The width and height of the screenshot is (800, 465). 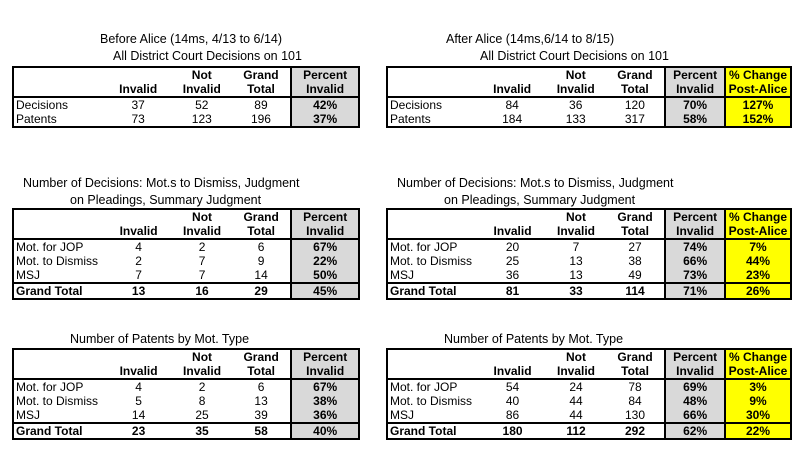 I want to click on table-cell: 44%, so click(x=757, y=261).